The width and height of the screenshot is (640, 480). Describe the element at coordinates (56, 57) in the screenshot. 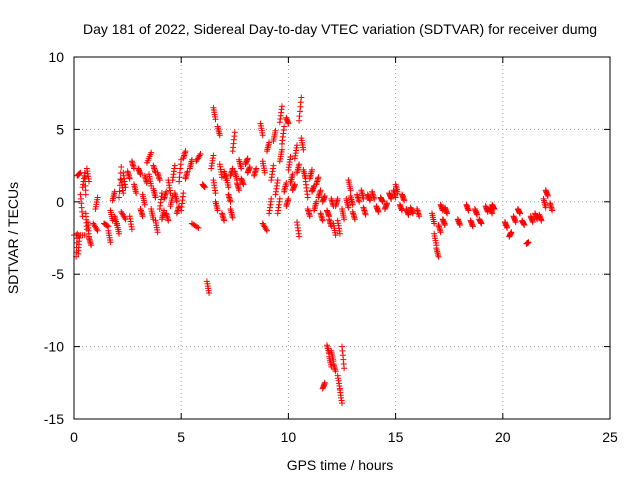

I see `y-tick-label: 10` at that location.